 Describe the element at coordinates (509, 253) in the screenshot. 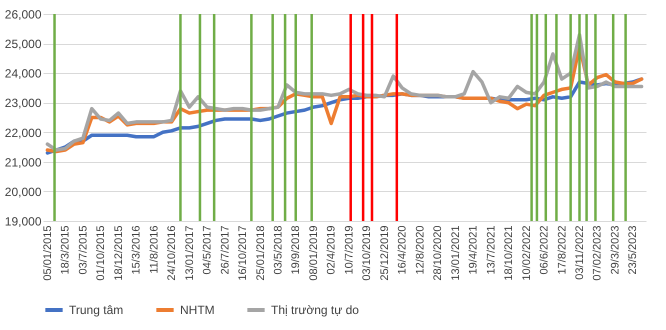

I see `x-tick-label: 18/10/2021` at that location.